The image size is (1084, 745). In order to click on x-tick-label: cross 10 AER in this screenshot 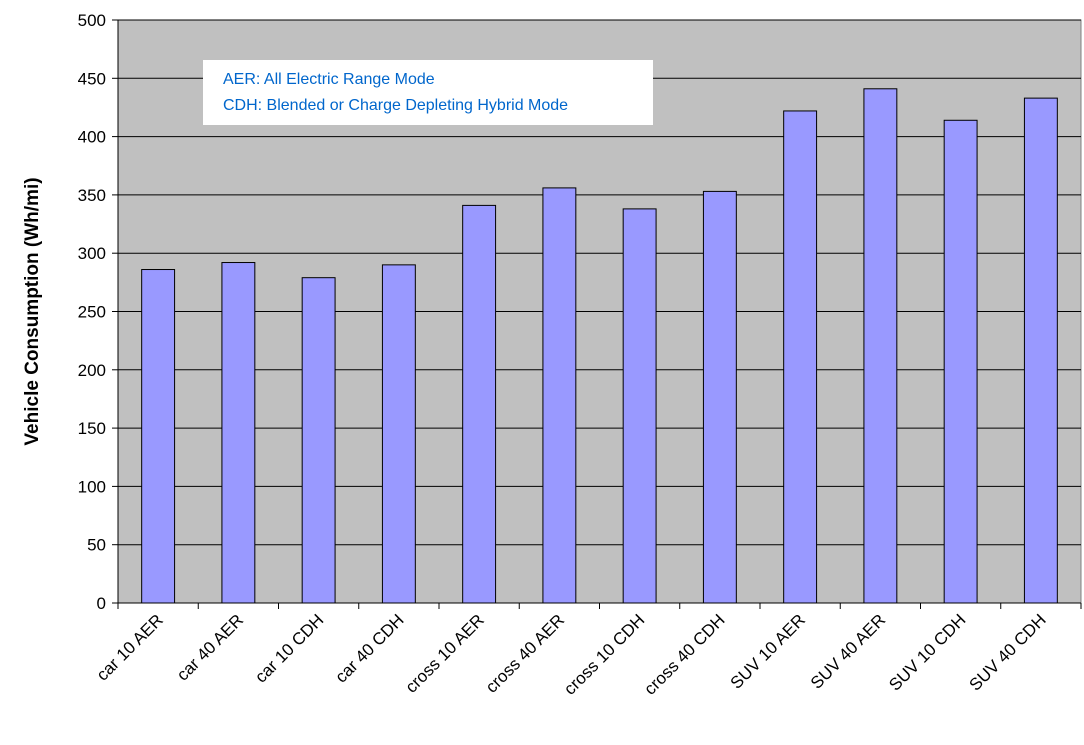, I will do `click(445, 653)`.